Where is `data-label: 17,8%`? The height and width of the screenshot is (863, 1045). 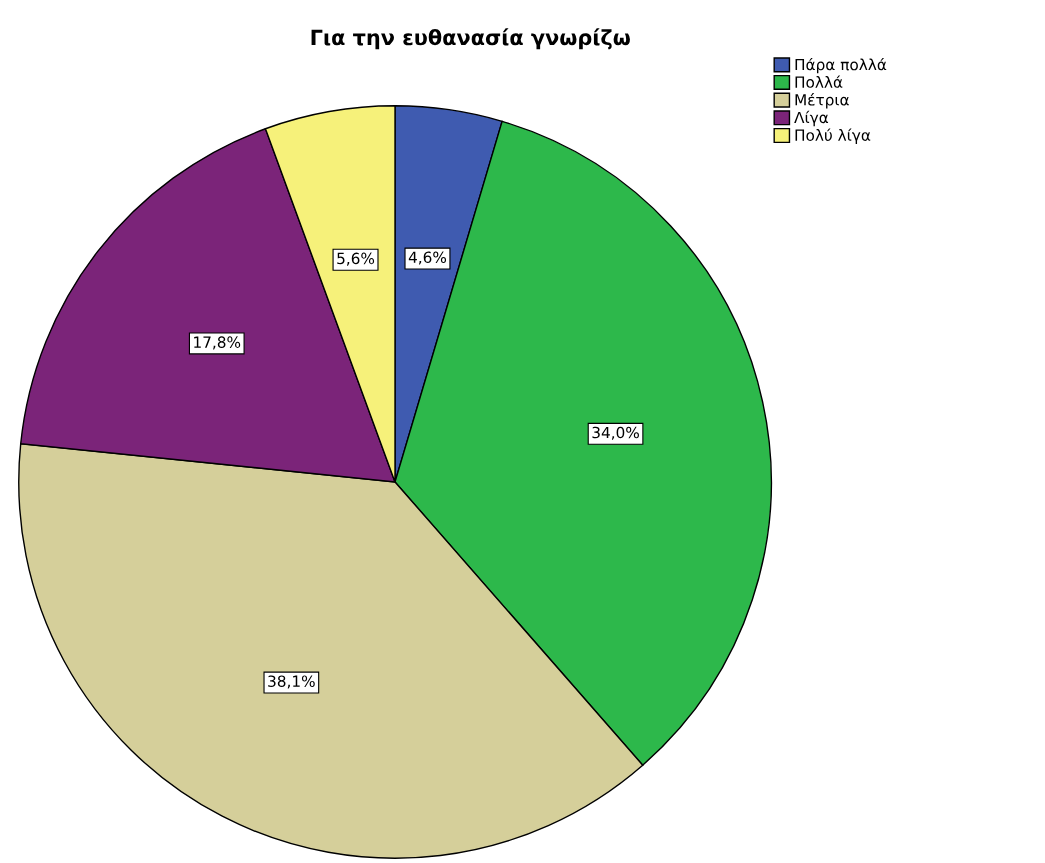
data-label: 17,8% is located at coordinates (217, 343).